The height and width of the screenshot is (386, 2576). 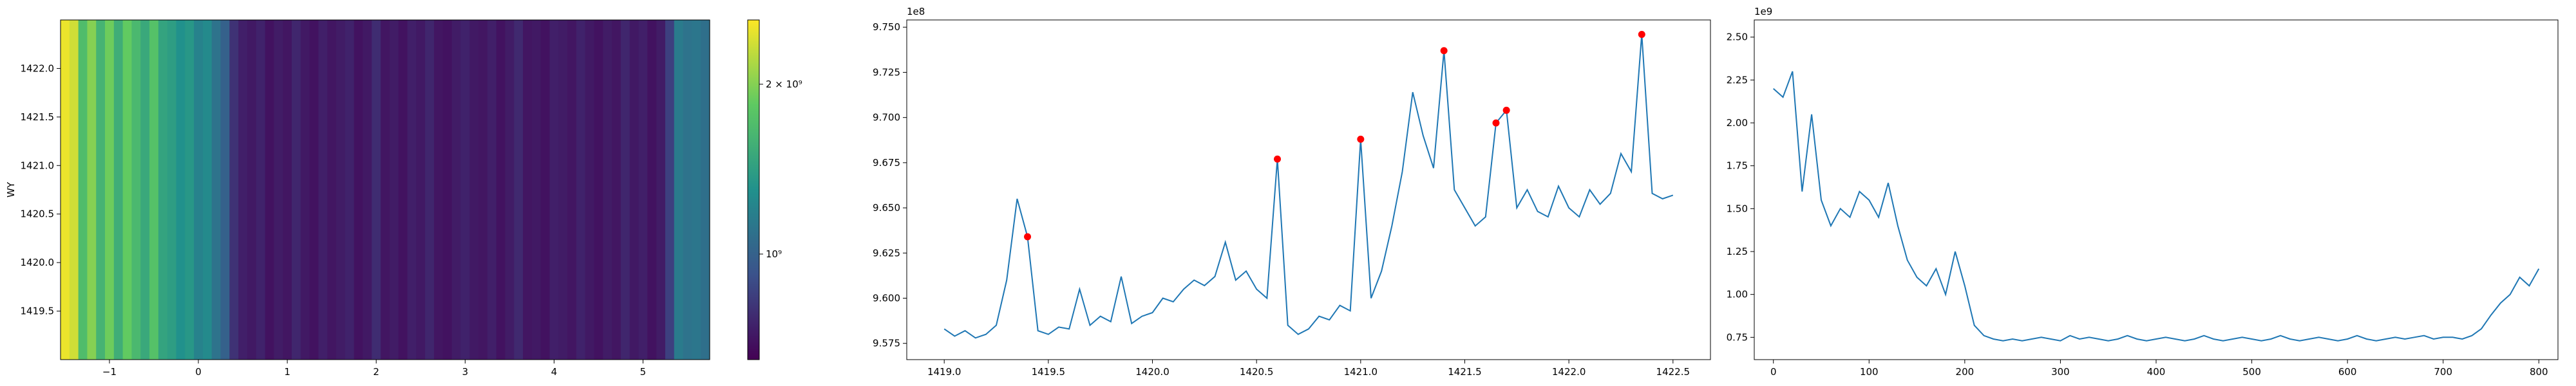 I want to click on colorbar-tick-label: 10⁹, so click(x=774, y=254).